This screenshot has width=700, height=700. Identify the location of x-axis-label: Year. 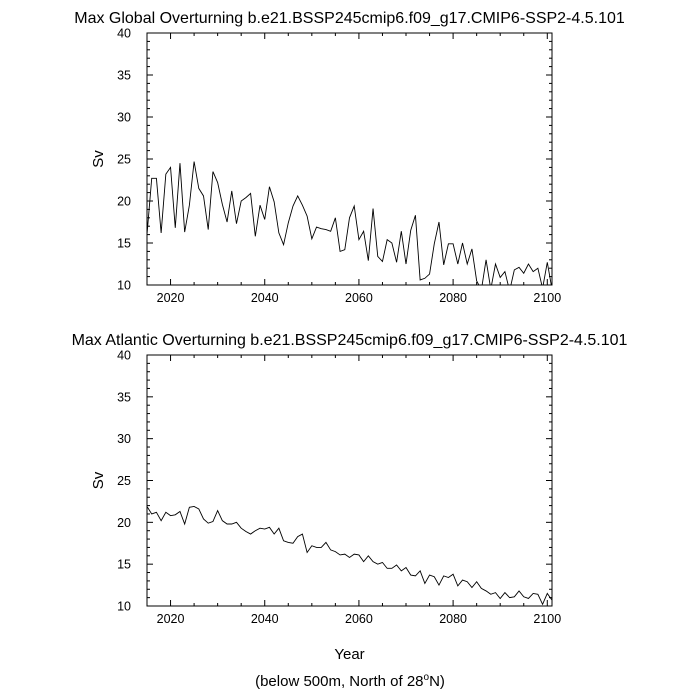
(349, 654).